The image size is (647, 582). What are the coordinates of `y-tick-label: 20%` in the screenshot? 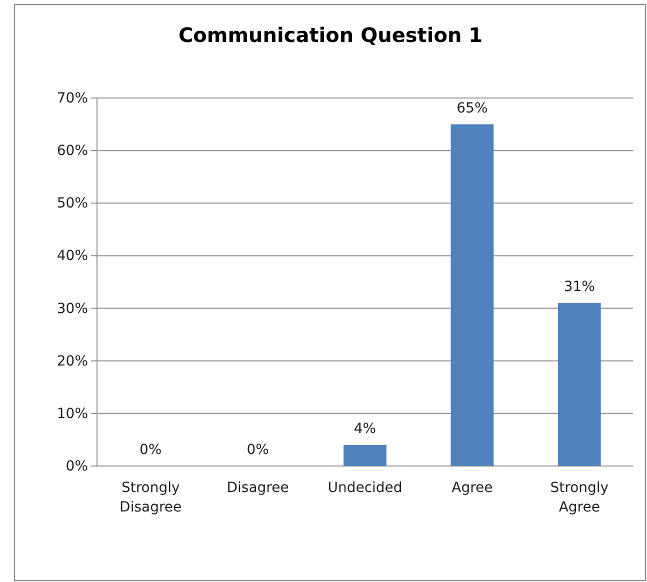 It's located at (72, 361).